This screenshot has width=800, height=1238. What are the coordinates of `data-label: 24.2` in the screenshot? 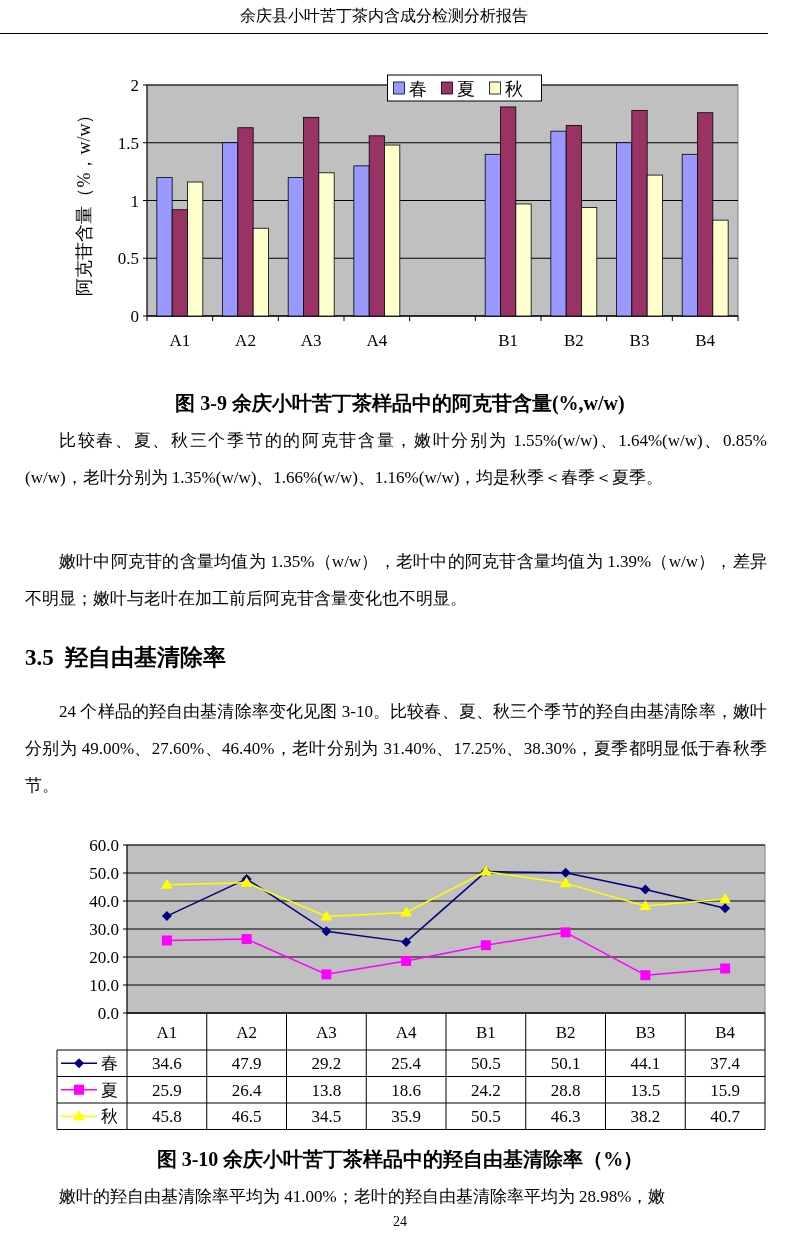 It's located at (486, 1090).